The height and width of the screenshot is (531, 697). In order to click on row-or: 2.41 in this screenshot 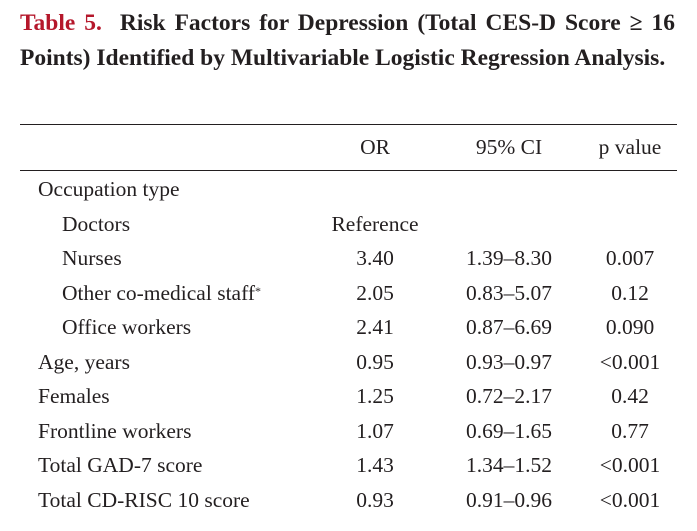, I will do `click(375, 327)`.